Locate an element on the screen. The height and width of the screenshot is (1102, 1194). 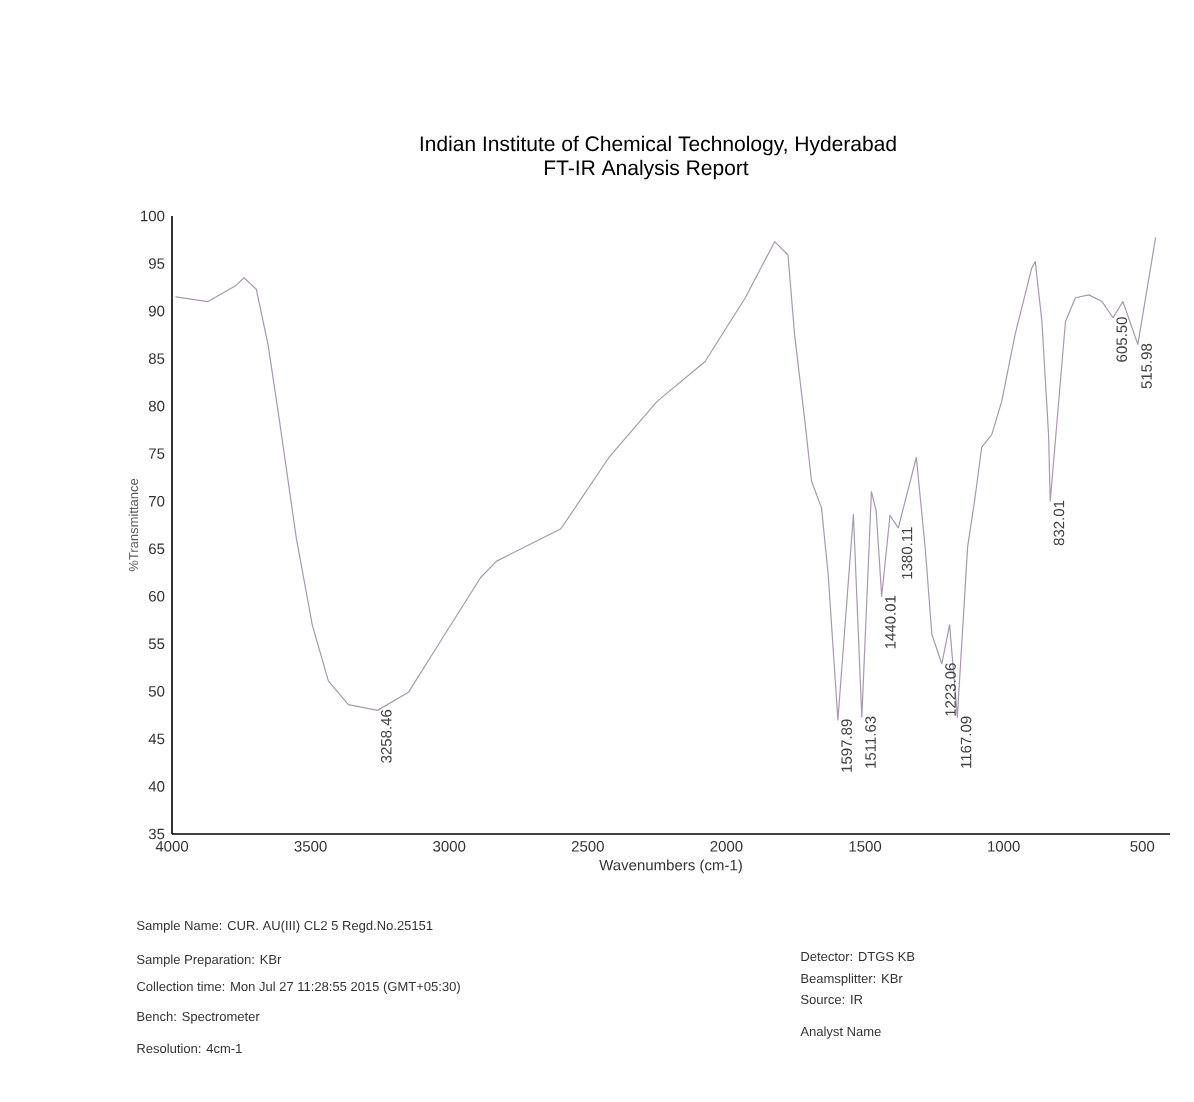
chart-title: Indian Institute of Chemical Technology, Hyderabad is located at coordinates (658, 145).